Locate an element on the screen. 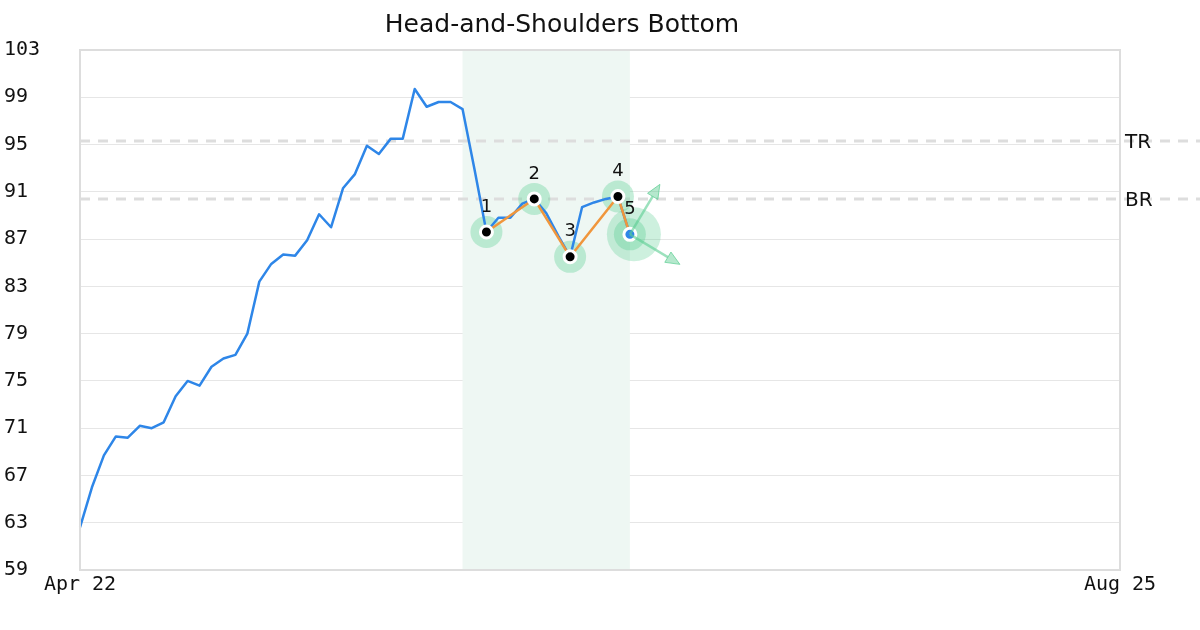 The height and width of the screenshot is (630, 1200). ref-line-label: BR is located at coordinates (1139, 199).